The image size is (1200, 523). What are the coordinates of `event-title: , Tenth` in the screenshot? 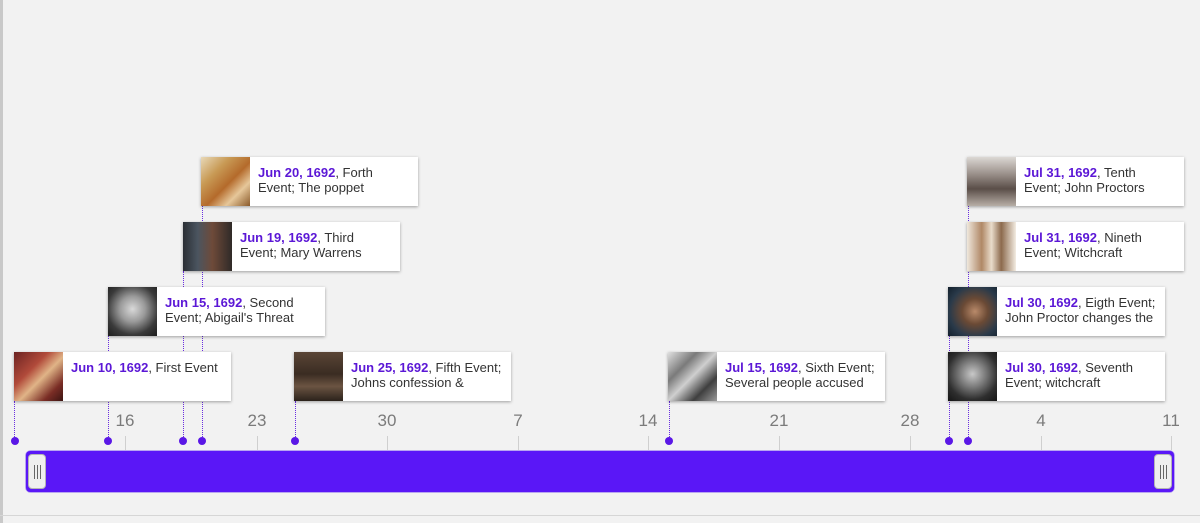 It's located at (1116, 172).